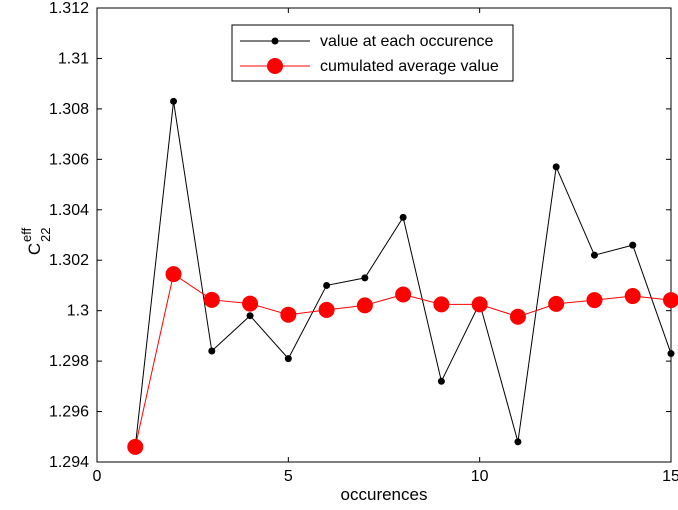 The image size is (678, 510). I want to click on x-tick-label: 5, so click(288, 476).